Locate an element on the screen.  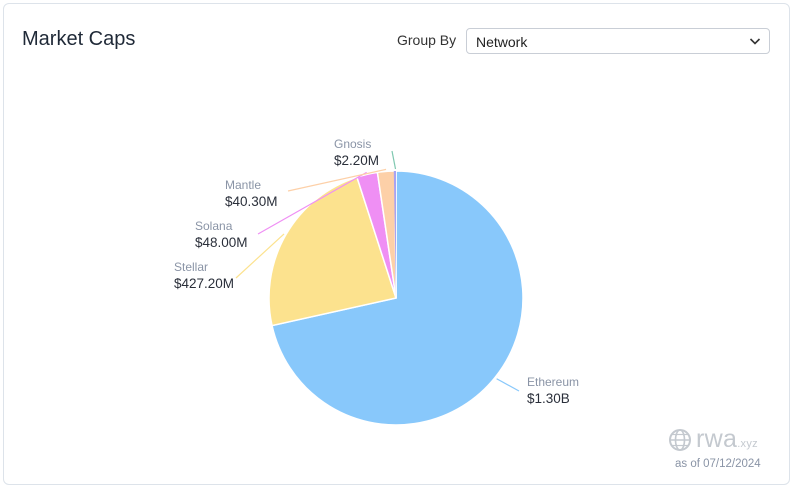
slice-label-gnosis: Gnosis is located at coordinates (352, 144).